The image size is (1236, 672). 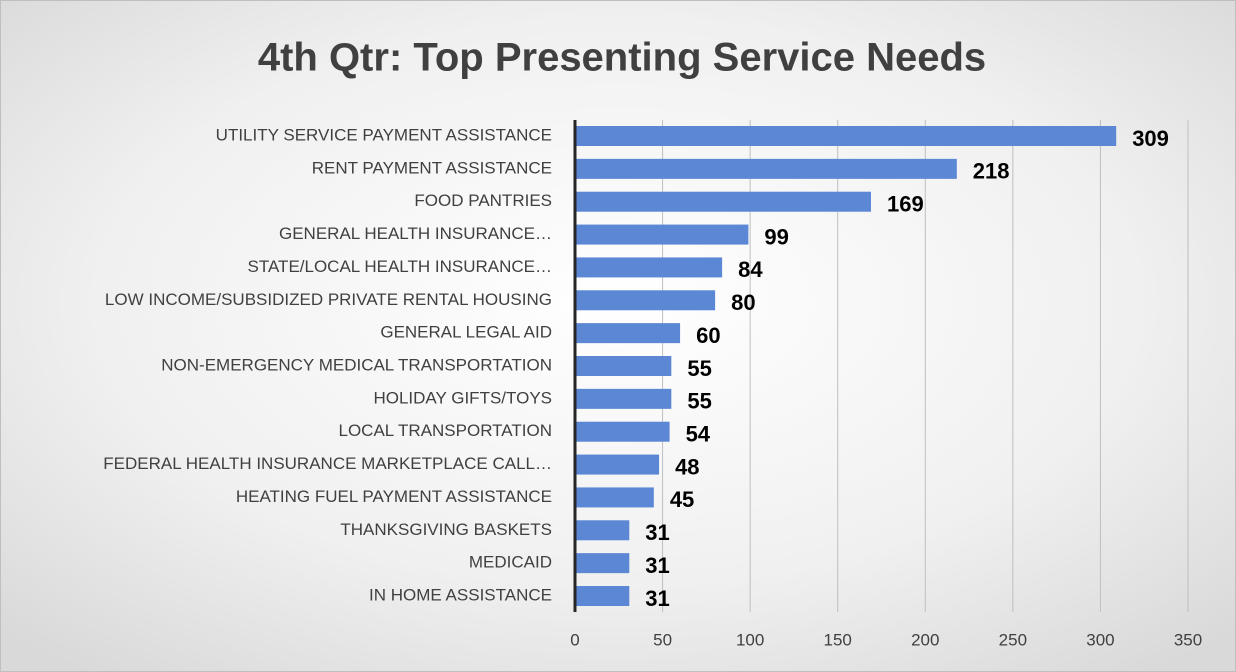 What do you see at coordinates (708, 335) in the screenshot?
I see `data-label: 60` at bounding box center [708, 335].